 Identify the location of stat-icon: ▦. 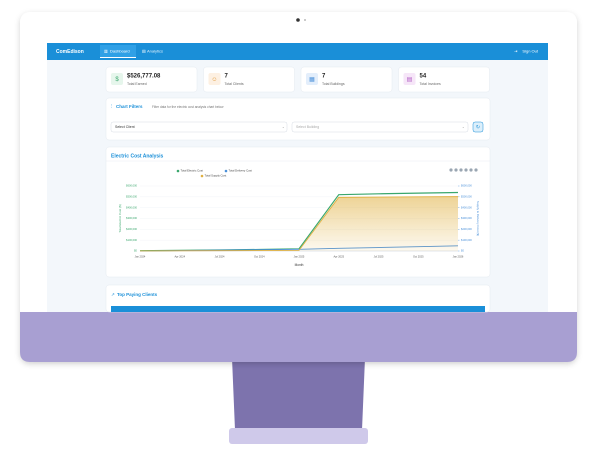
(312, 80).